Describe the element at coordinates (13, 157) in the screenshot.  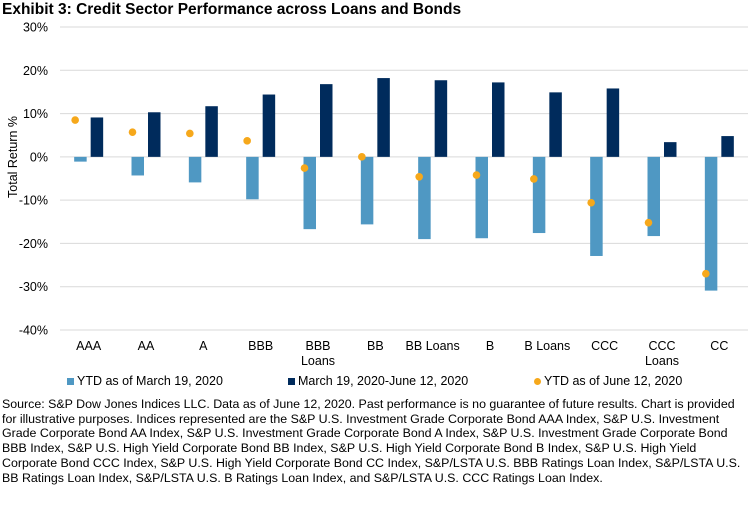
I see `y-axis-label: Total Return %` at that location.